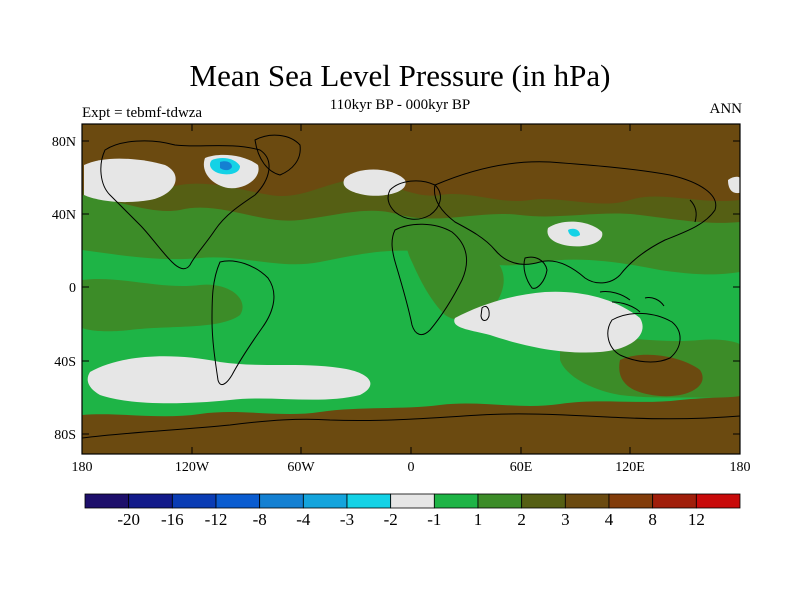 The height and width of the screenshot is (600, 800). What do you see at coordinates (478, 519) in the screenshot?
I see `colorbar-label: 1` at bounding box center [478, 519].